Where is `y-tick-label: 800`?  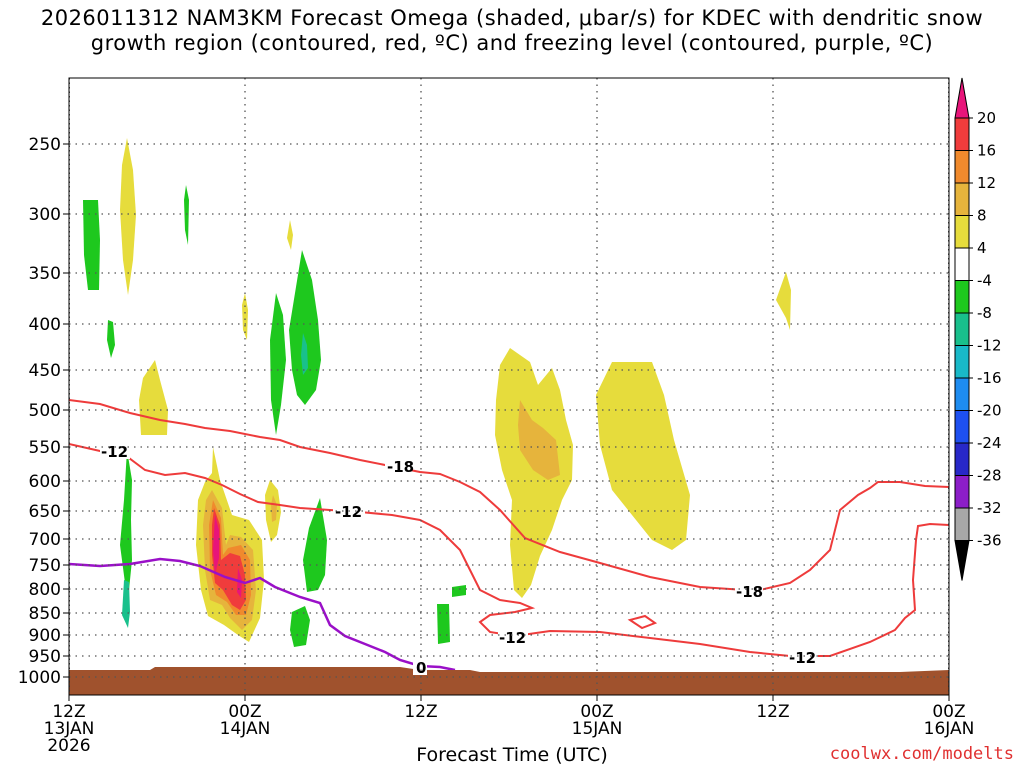
y-tick-label: 800 is located at coordinates (45, 590).